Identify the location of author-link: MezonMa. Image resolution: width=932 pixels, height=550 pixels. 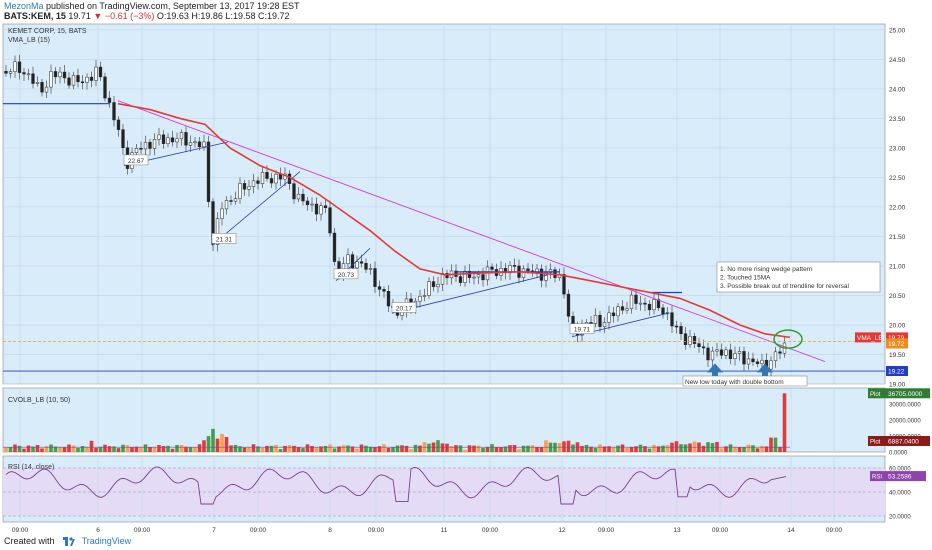
(24, 6).